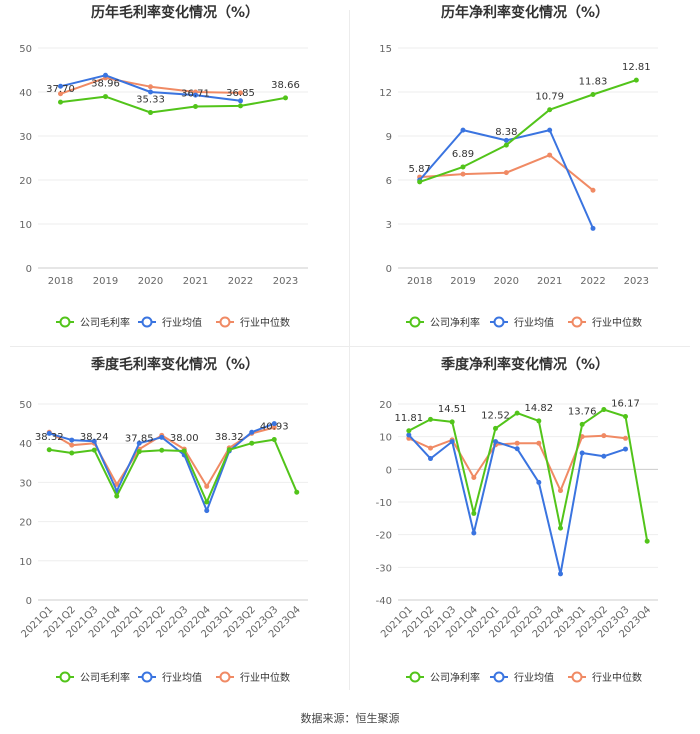 The image size is (700, 734). What do you see at coordinates (384, 536) in the screenshot?
I see `y-tick-label: -20` at bounding box center [384, 536].